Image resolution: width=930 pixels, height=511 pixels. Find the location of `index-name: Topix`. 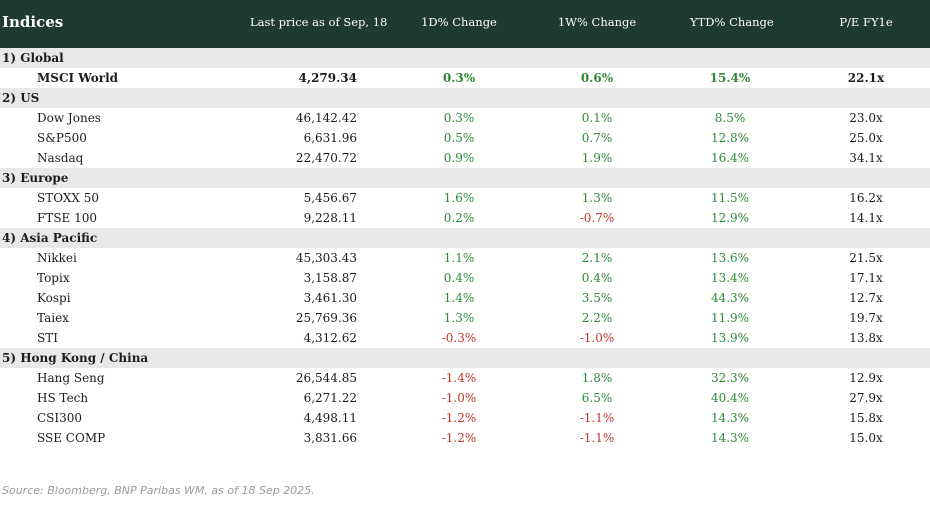

index-name: Topix is located at coordinates (53, 278).